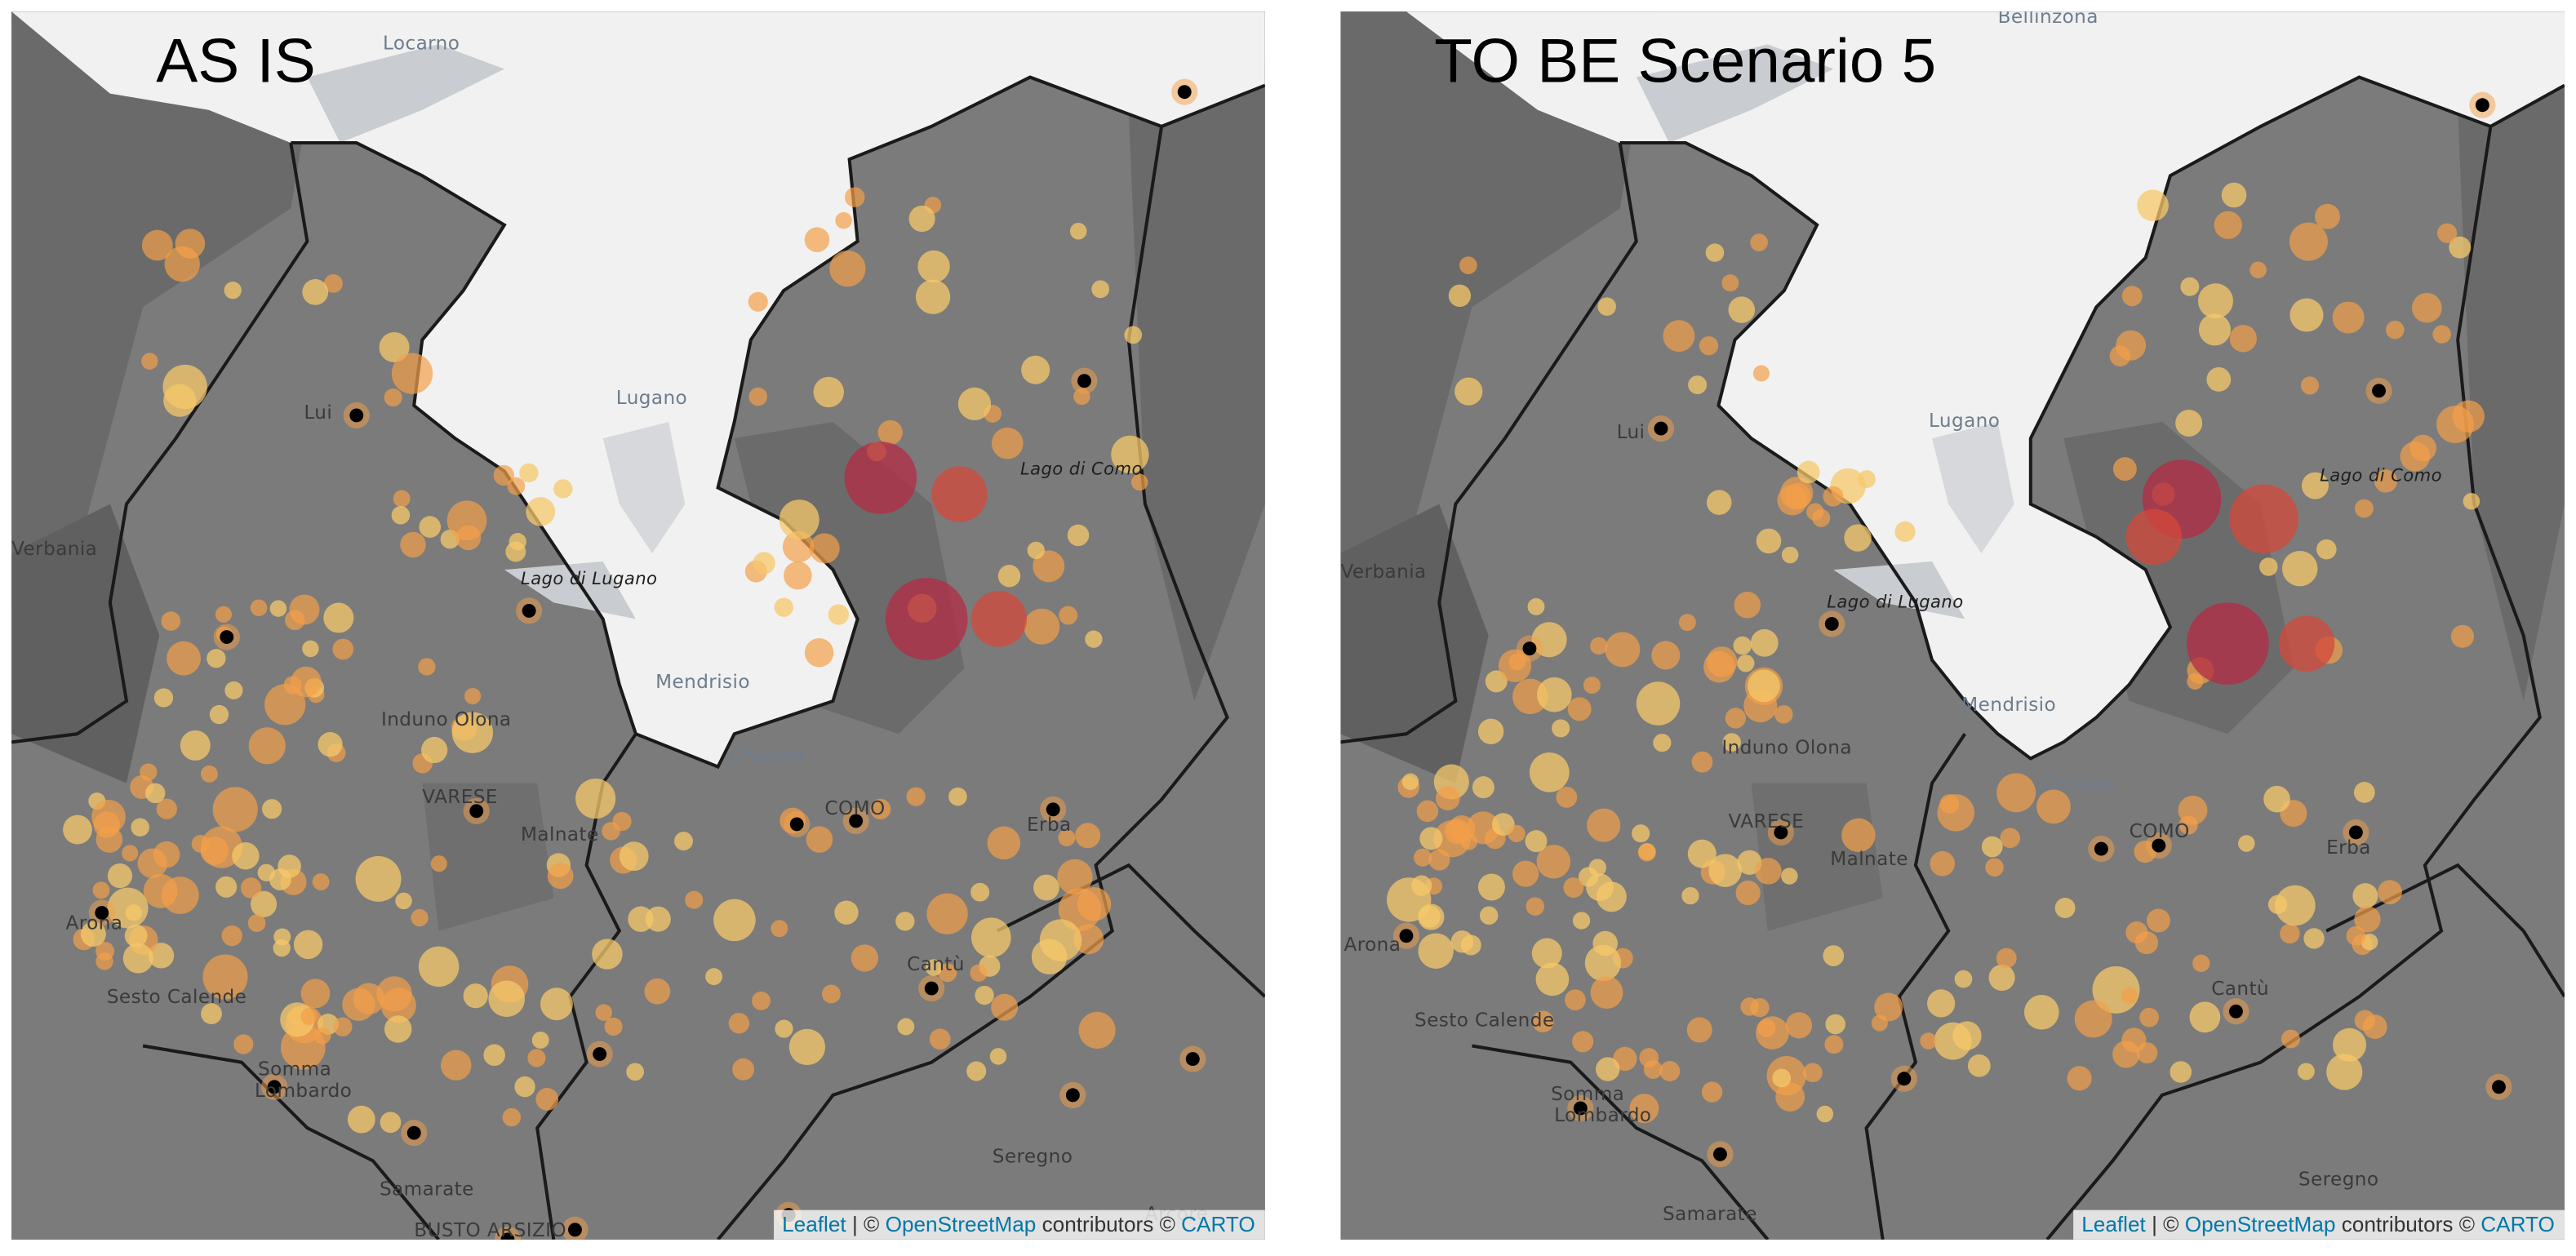 This screenshot has width=2576, height=1256. Describe the element at coordinates (2113, 1223) in the screenshot. I see `leaflet-link: Leaflet` at that location.